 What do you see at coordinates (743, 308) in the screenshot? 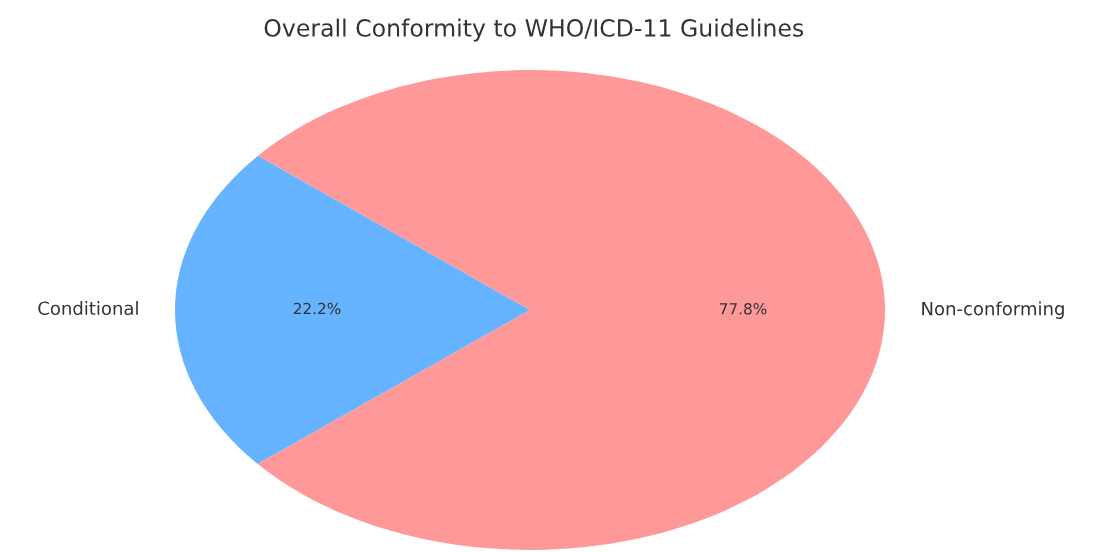
I see `data-label: 77.8%` at bounding box center [743, 308].